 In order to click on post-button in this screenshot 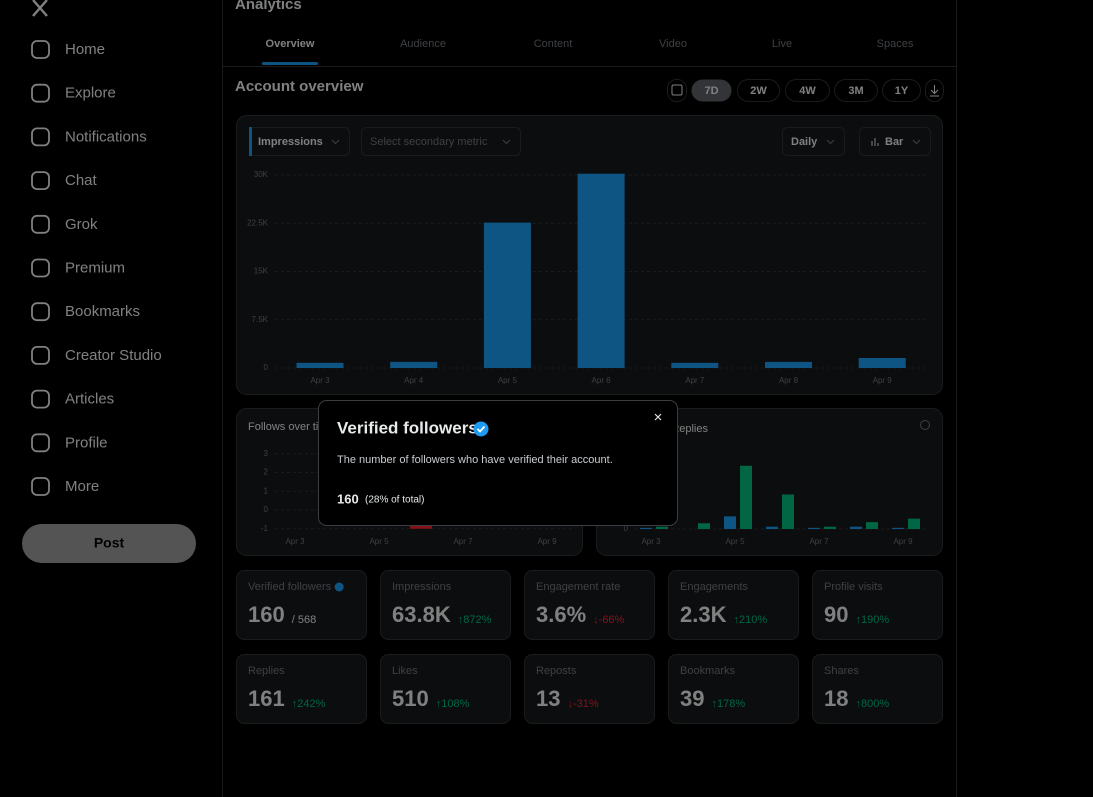, I will do `click(109, 543)`.